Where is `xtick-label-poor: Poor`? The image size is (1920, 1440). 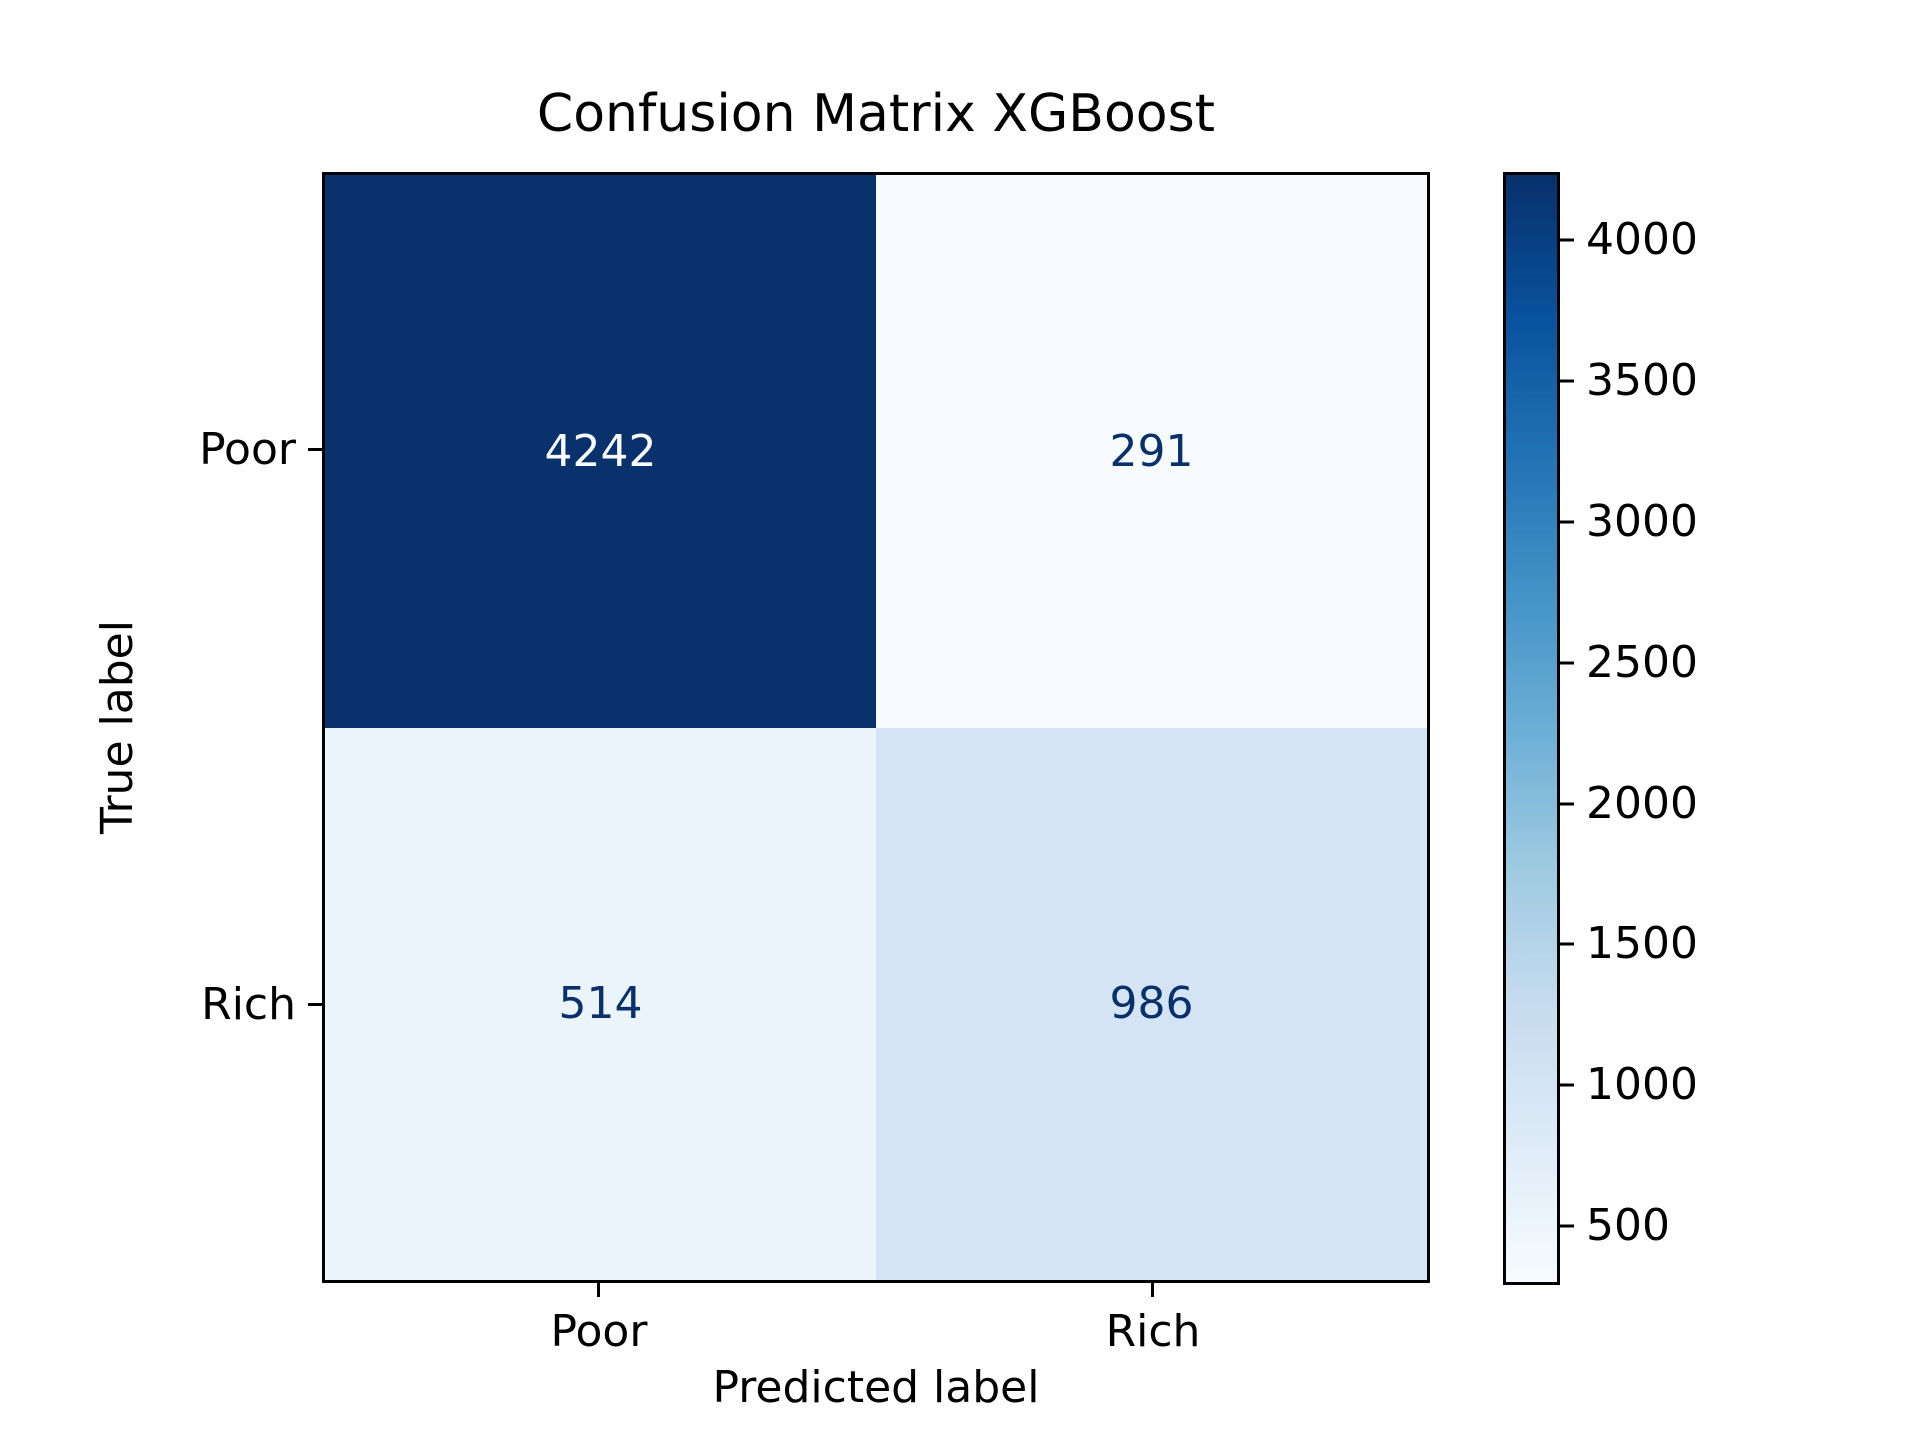
xtick-label-poor: Poor is located at coordinates (599, 1331).